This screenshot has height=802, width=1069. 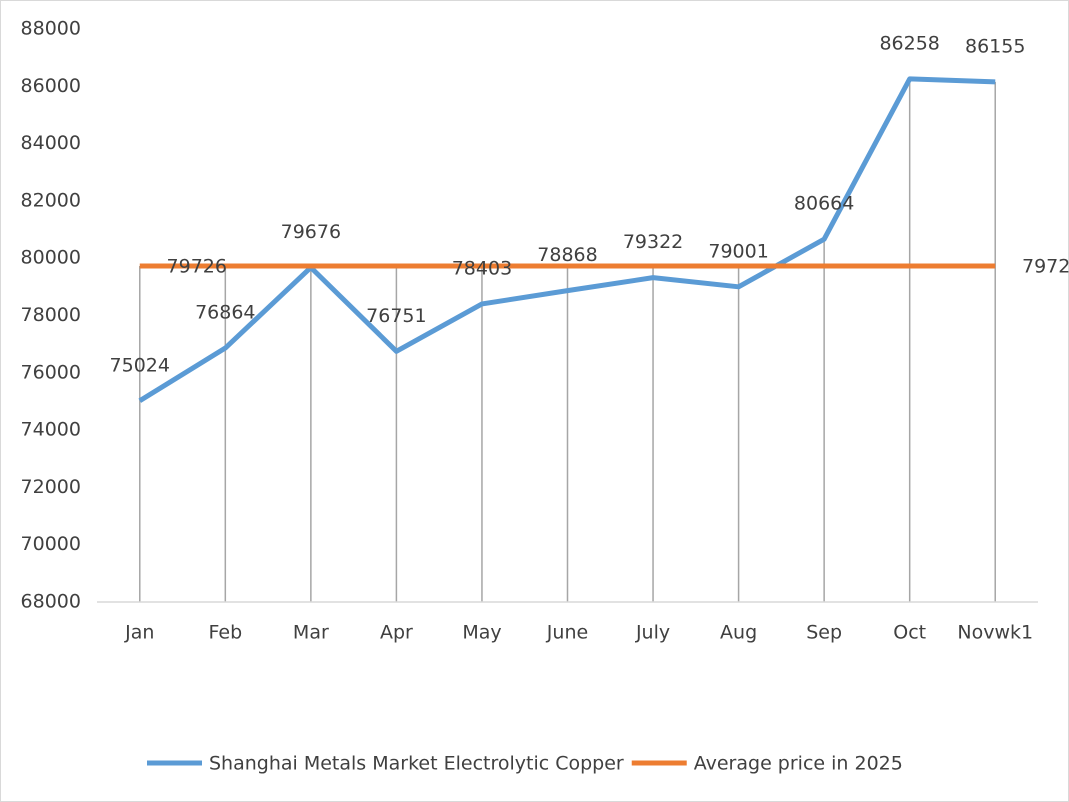 What do you see at coordinates (652, 633) in the screenshot?
I see `x-tick-label: July` at bounding box center [652, 633].